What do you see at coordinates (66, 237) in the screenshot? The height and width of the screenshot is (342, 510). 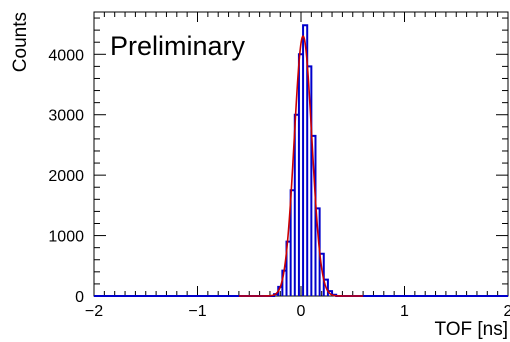 I see `y-tick-label: 1000` at bounding box center [66, 237].